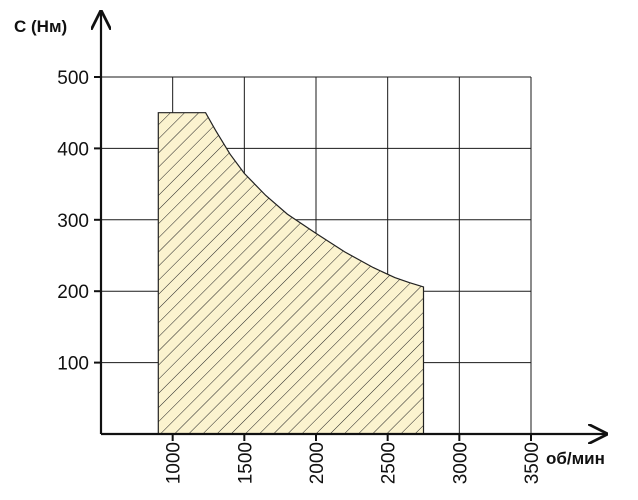  Describe the element at coordinates (174, 463) in the screenshot. I see `x-tick-label-1000: 1000` at that location.